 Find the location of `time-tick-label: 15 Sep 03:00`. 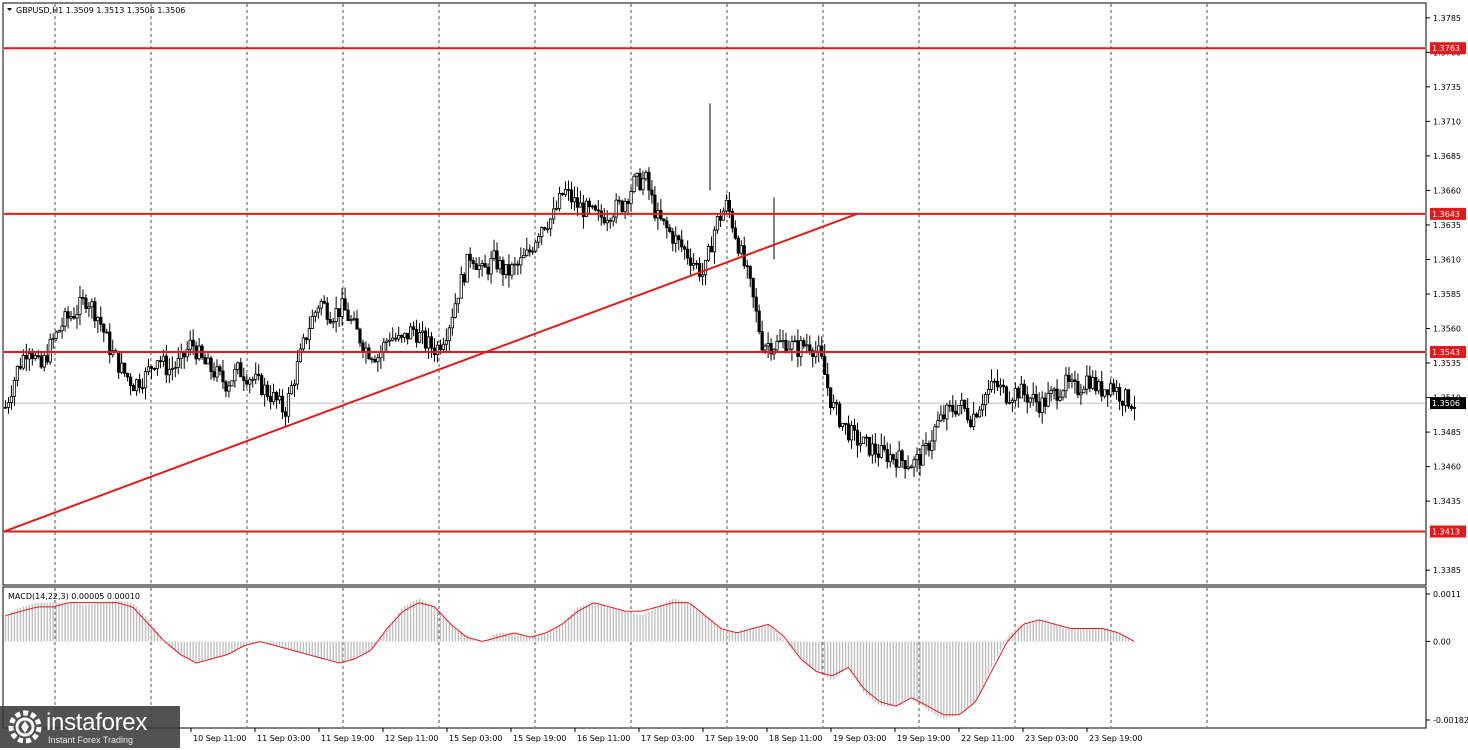

time-tick-label: 15 Sep 03:00 is located at coordinates (475, 738).